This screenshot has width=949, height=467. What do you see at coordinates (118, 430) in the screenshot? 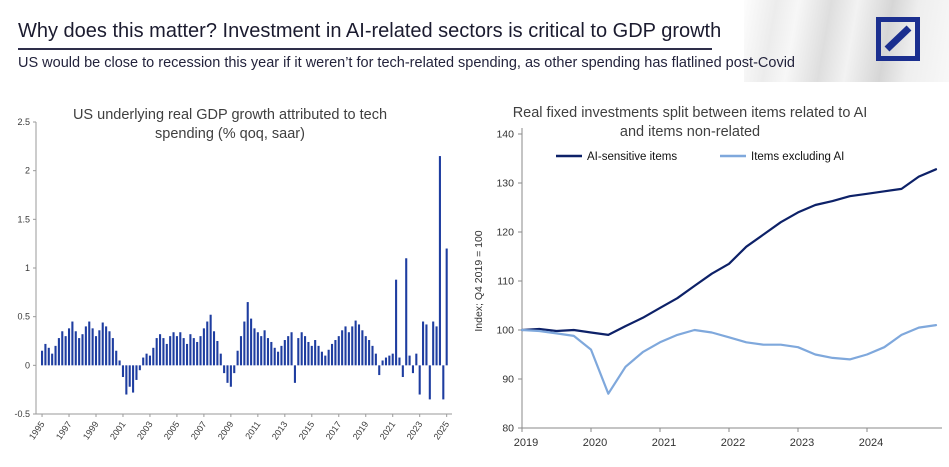
I see `svg-text: 2001` at bounding box center [118, 430].